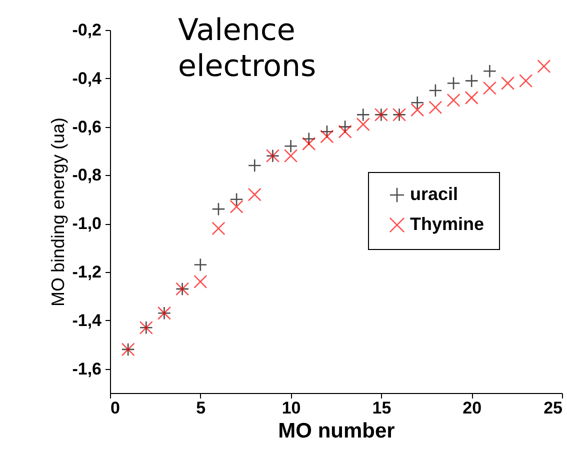 The image size is (567, 464). Describe the element at coordinates (247, 48) in the screenshot. I see `chart-title: Valence electrons` at that location.